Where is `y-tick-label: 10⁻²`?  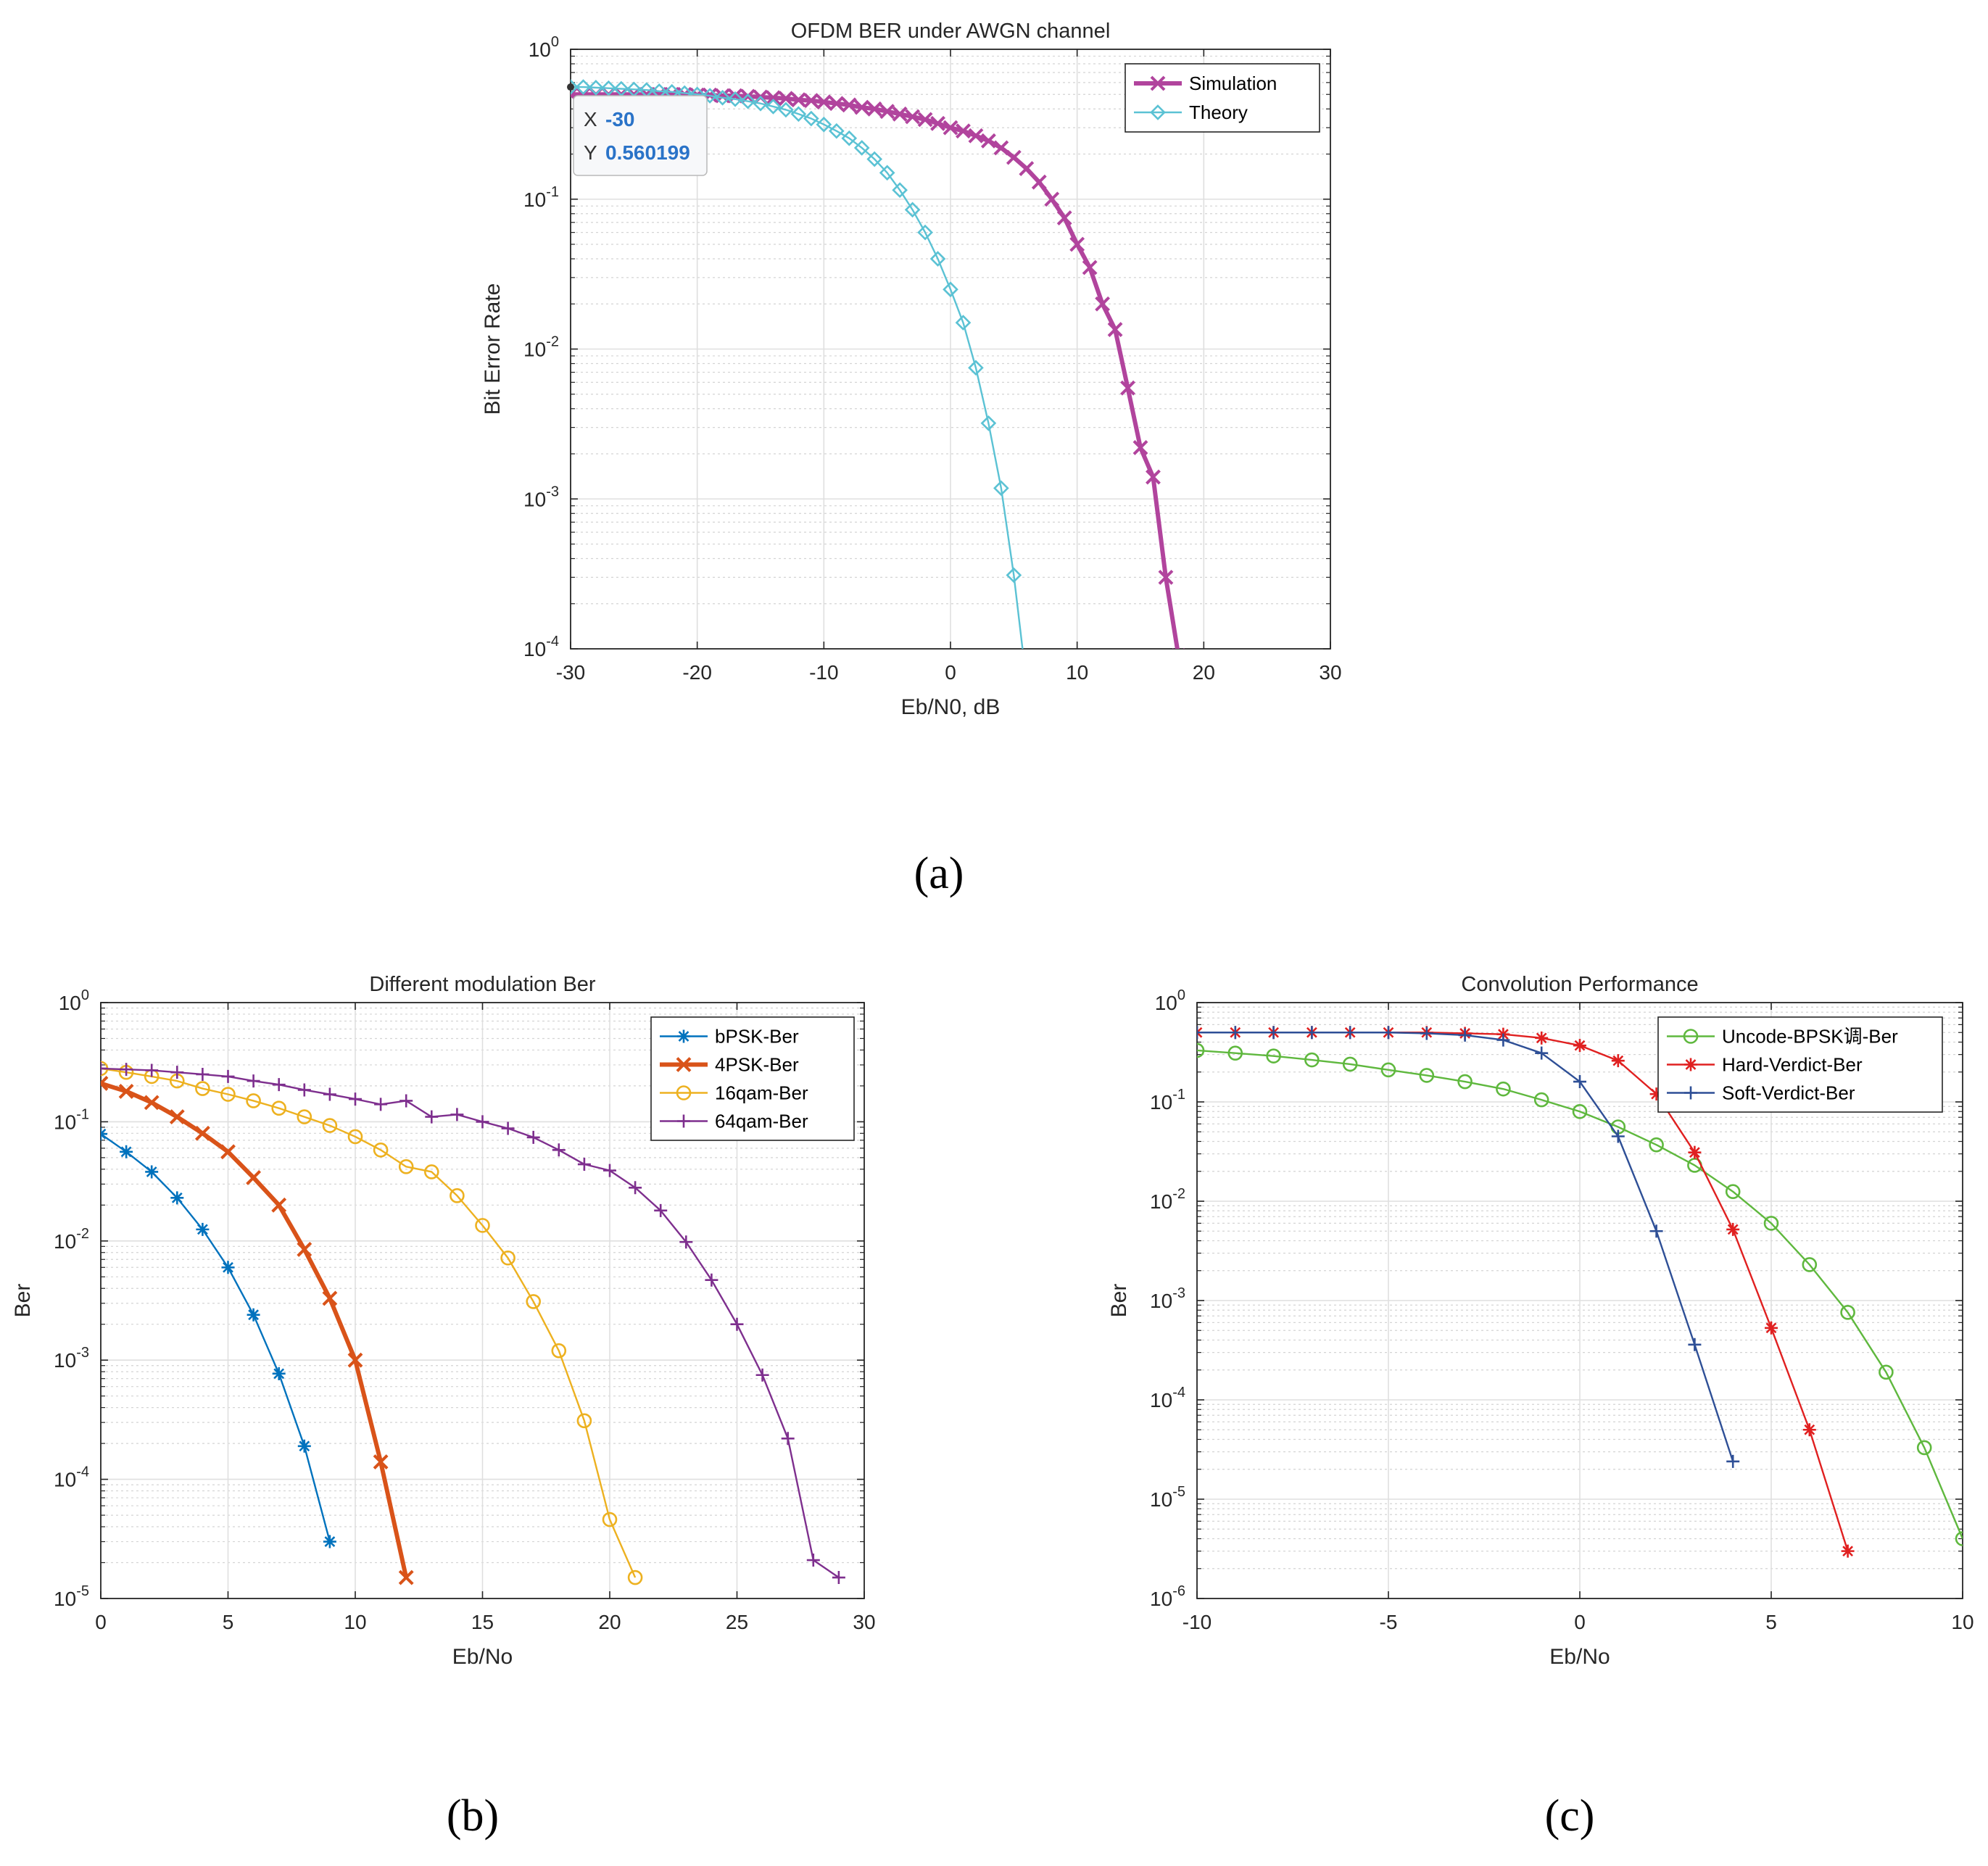 y-tick-label: 10⁻² is located at coordinates (71, 1239).